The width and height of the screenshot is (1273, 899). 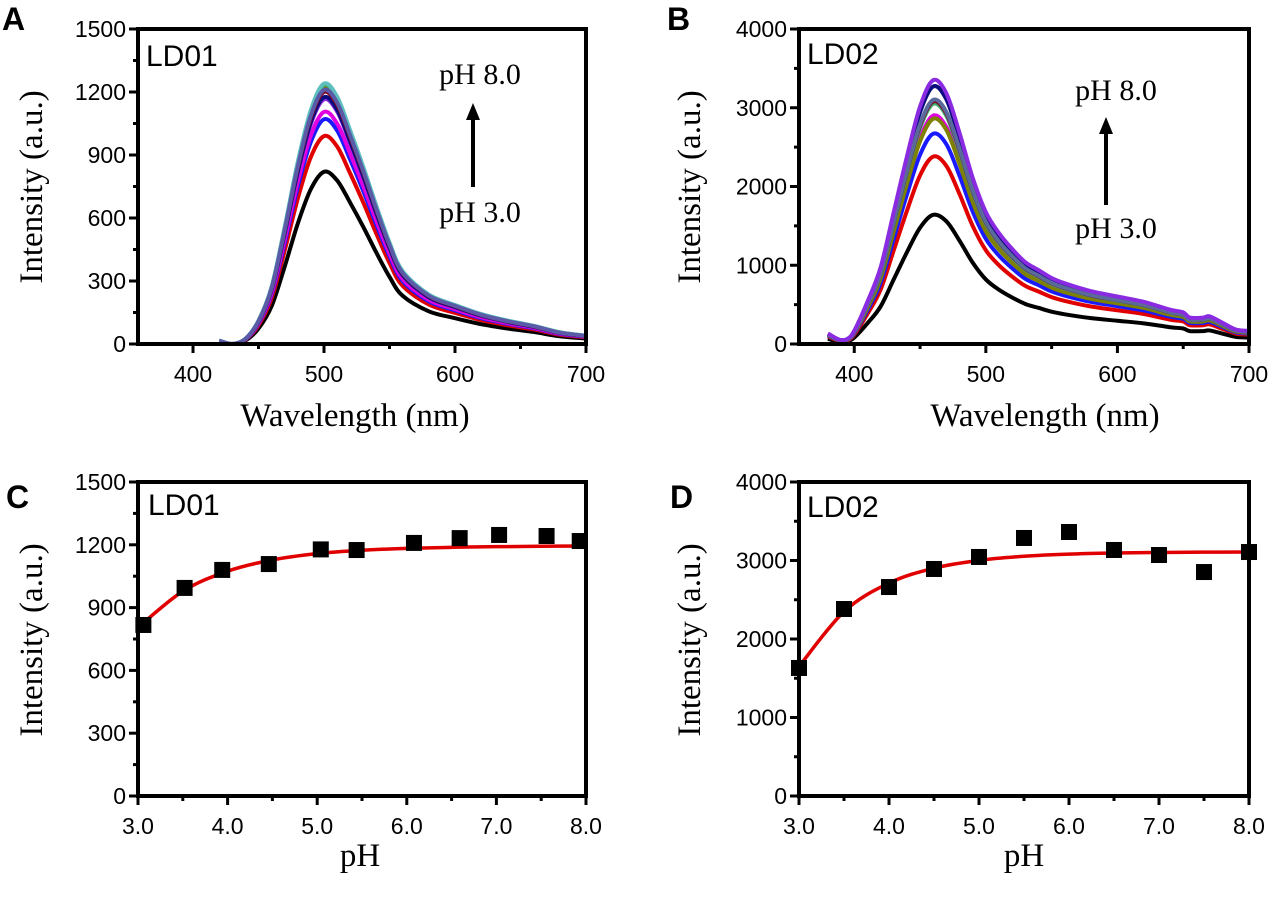 I want to click on arrow-up-icon-a, so click(x=473, y=145).